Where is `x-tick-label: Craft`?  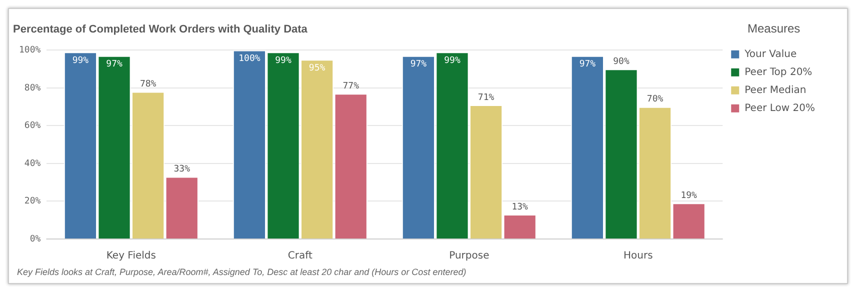
x-tick-label: Craft is located at coordinates (300, 256).